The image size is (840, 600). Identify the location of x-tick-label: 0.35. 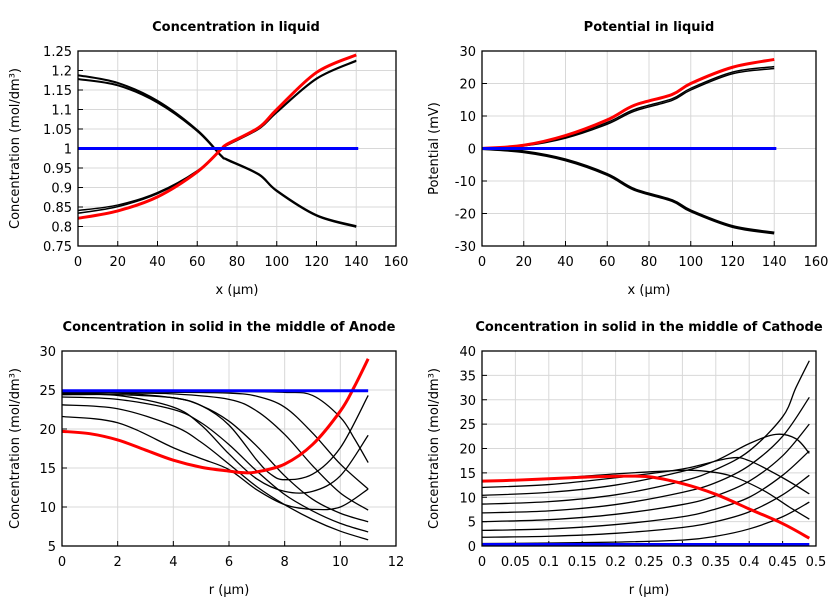
(715, 562).